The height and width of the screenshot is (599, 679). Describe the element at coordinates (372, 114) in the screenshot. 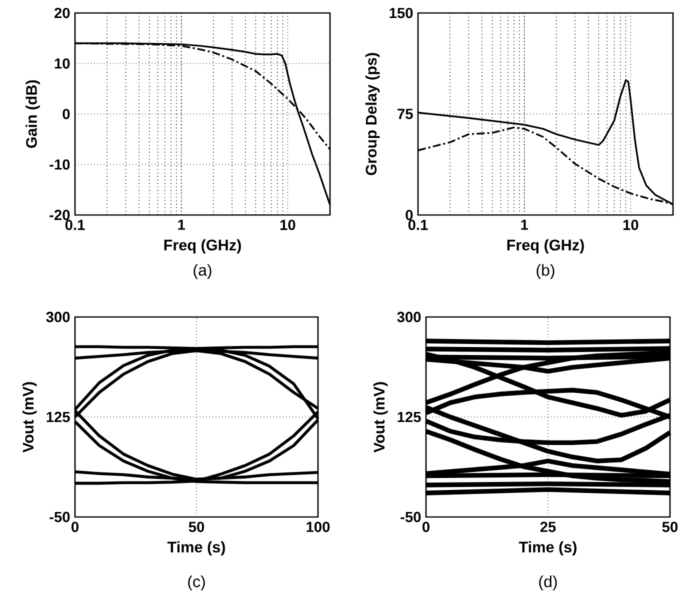

I see `y-axis-title: Group Delay (ps)` at that location.